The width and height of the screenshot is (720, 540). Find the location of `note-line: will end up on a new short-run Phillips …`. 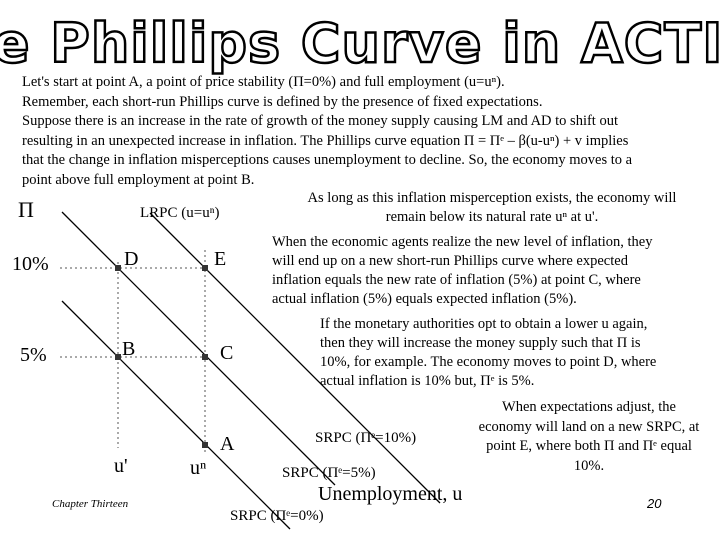

note-line: will end up on a new short-run Phillips … is located at coordinates (450, 261).